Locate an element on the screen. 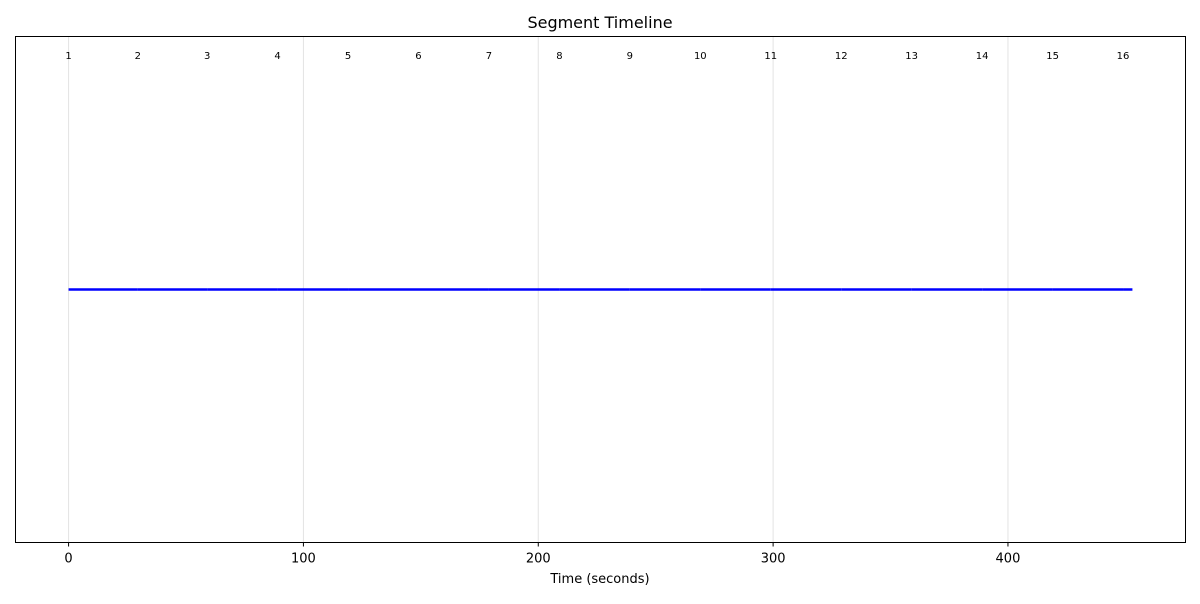 The height and width of the screenshot is (604, 1200). x-tick-label: 0 is located at coordinates (68, 559).